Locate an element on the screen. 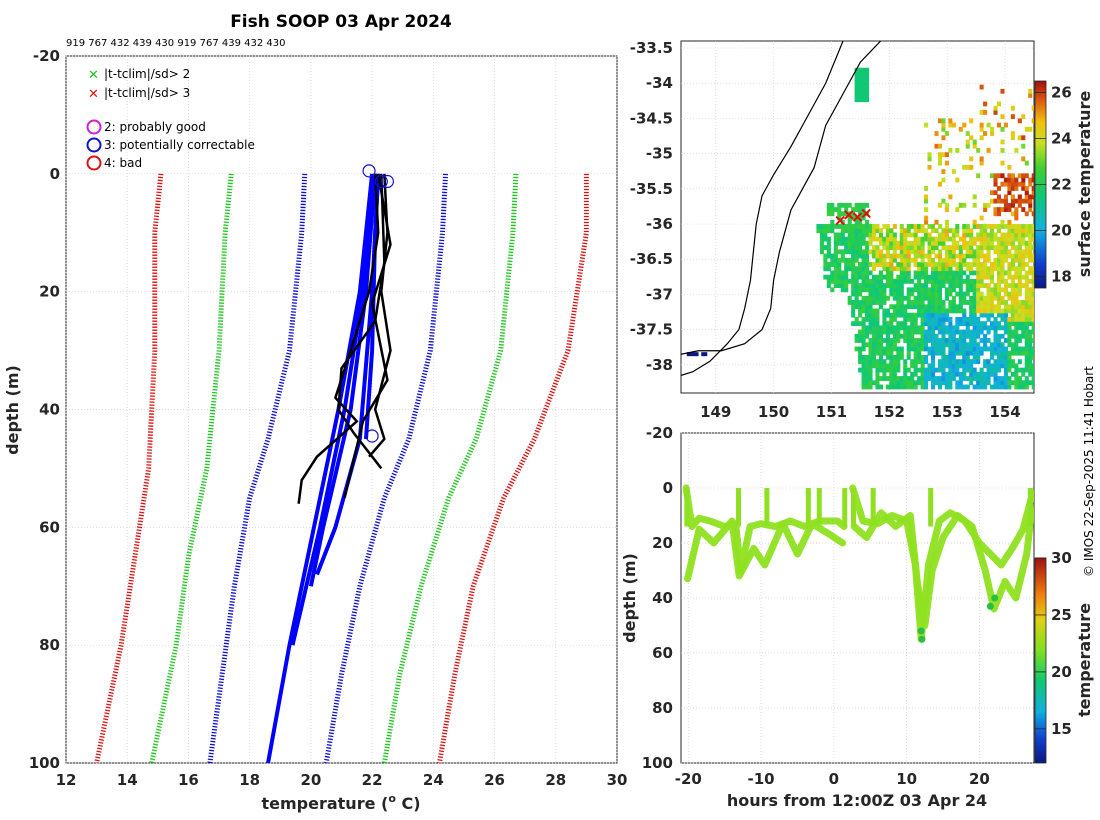 The width and height of the screenshot is (1100, 820). td-x-tick-label: 0 is located at coordinates (834, 779).